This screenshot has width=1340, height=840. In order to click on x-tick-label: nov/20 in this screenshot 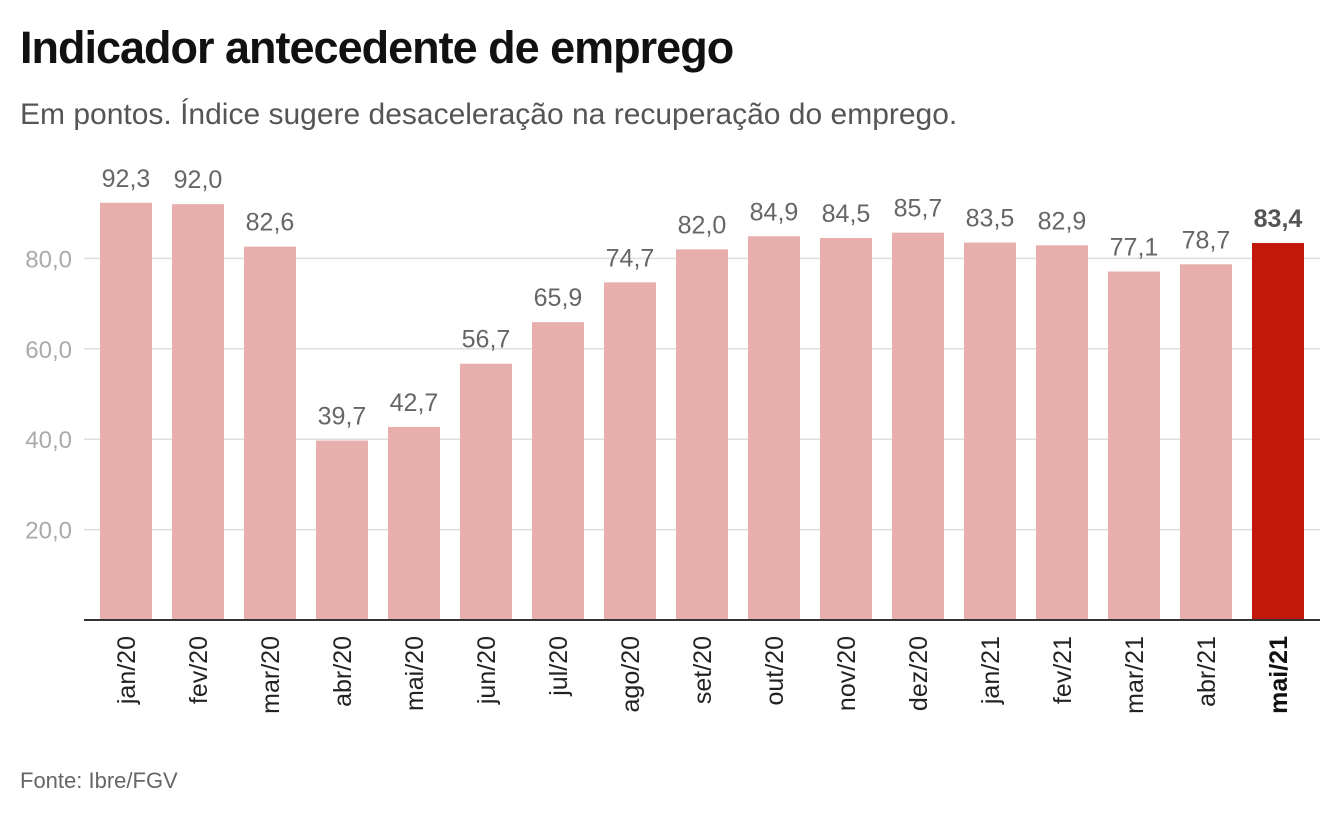, I will do `click(847, 673)`.